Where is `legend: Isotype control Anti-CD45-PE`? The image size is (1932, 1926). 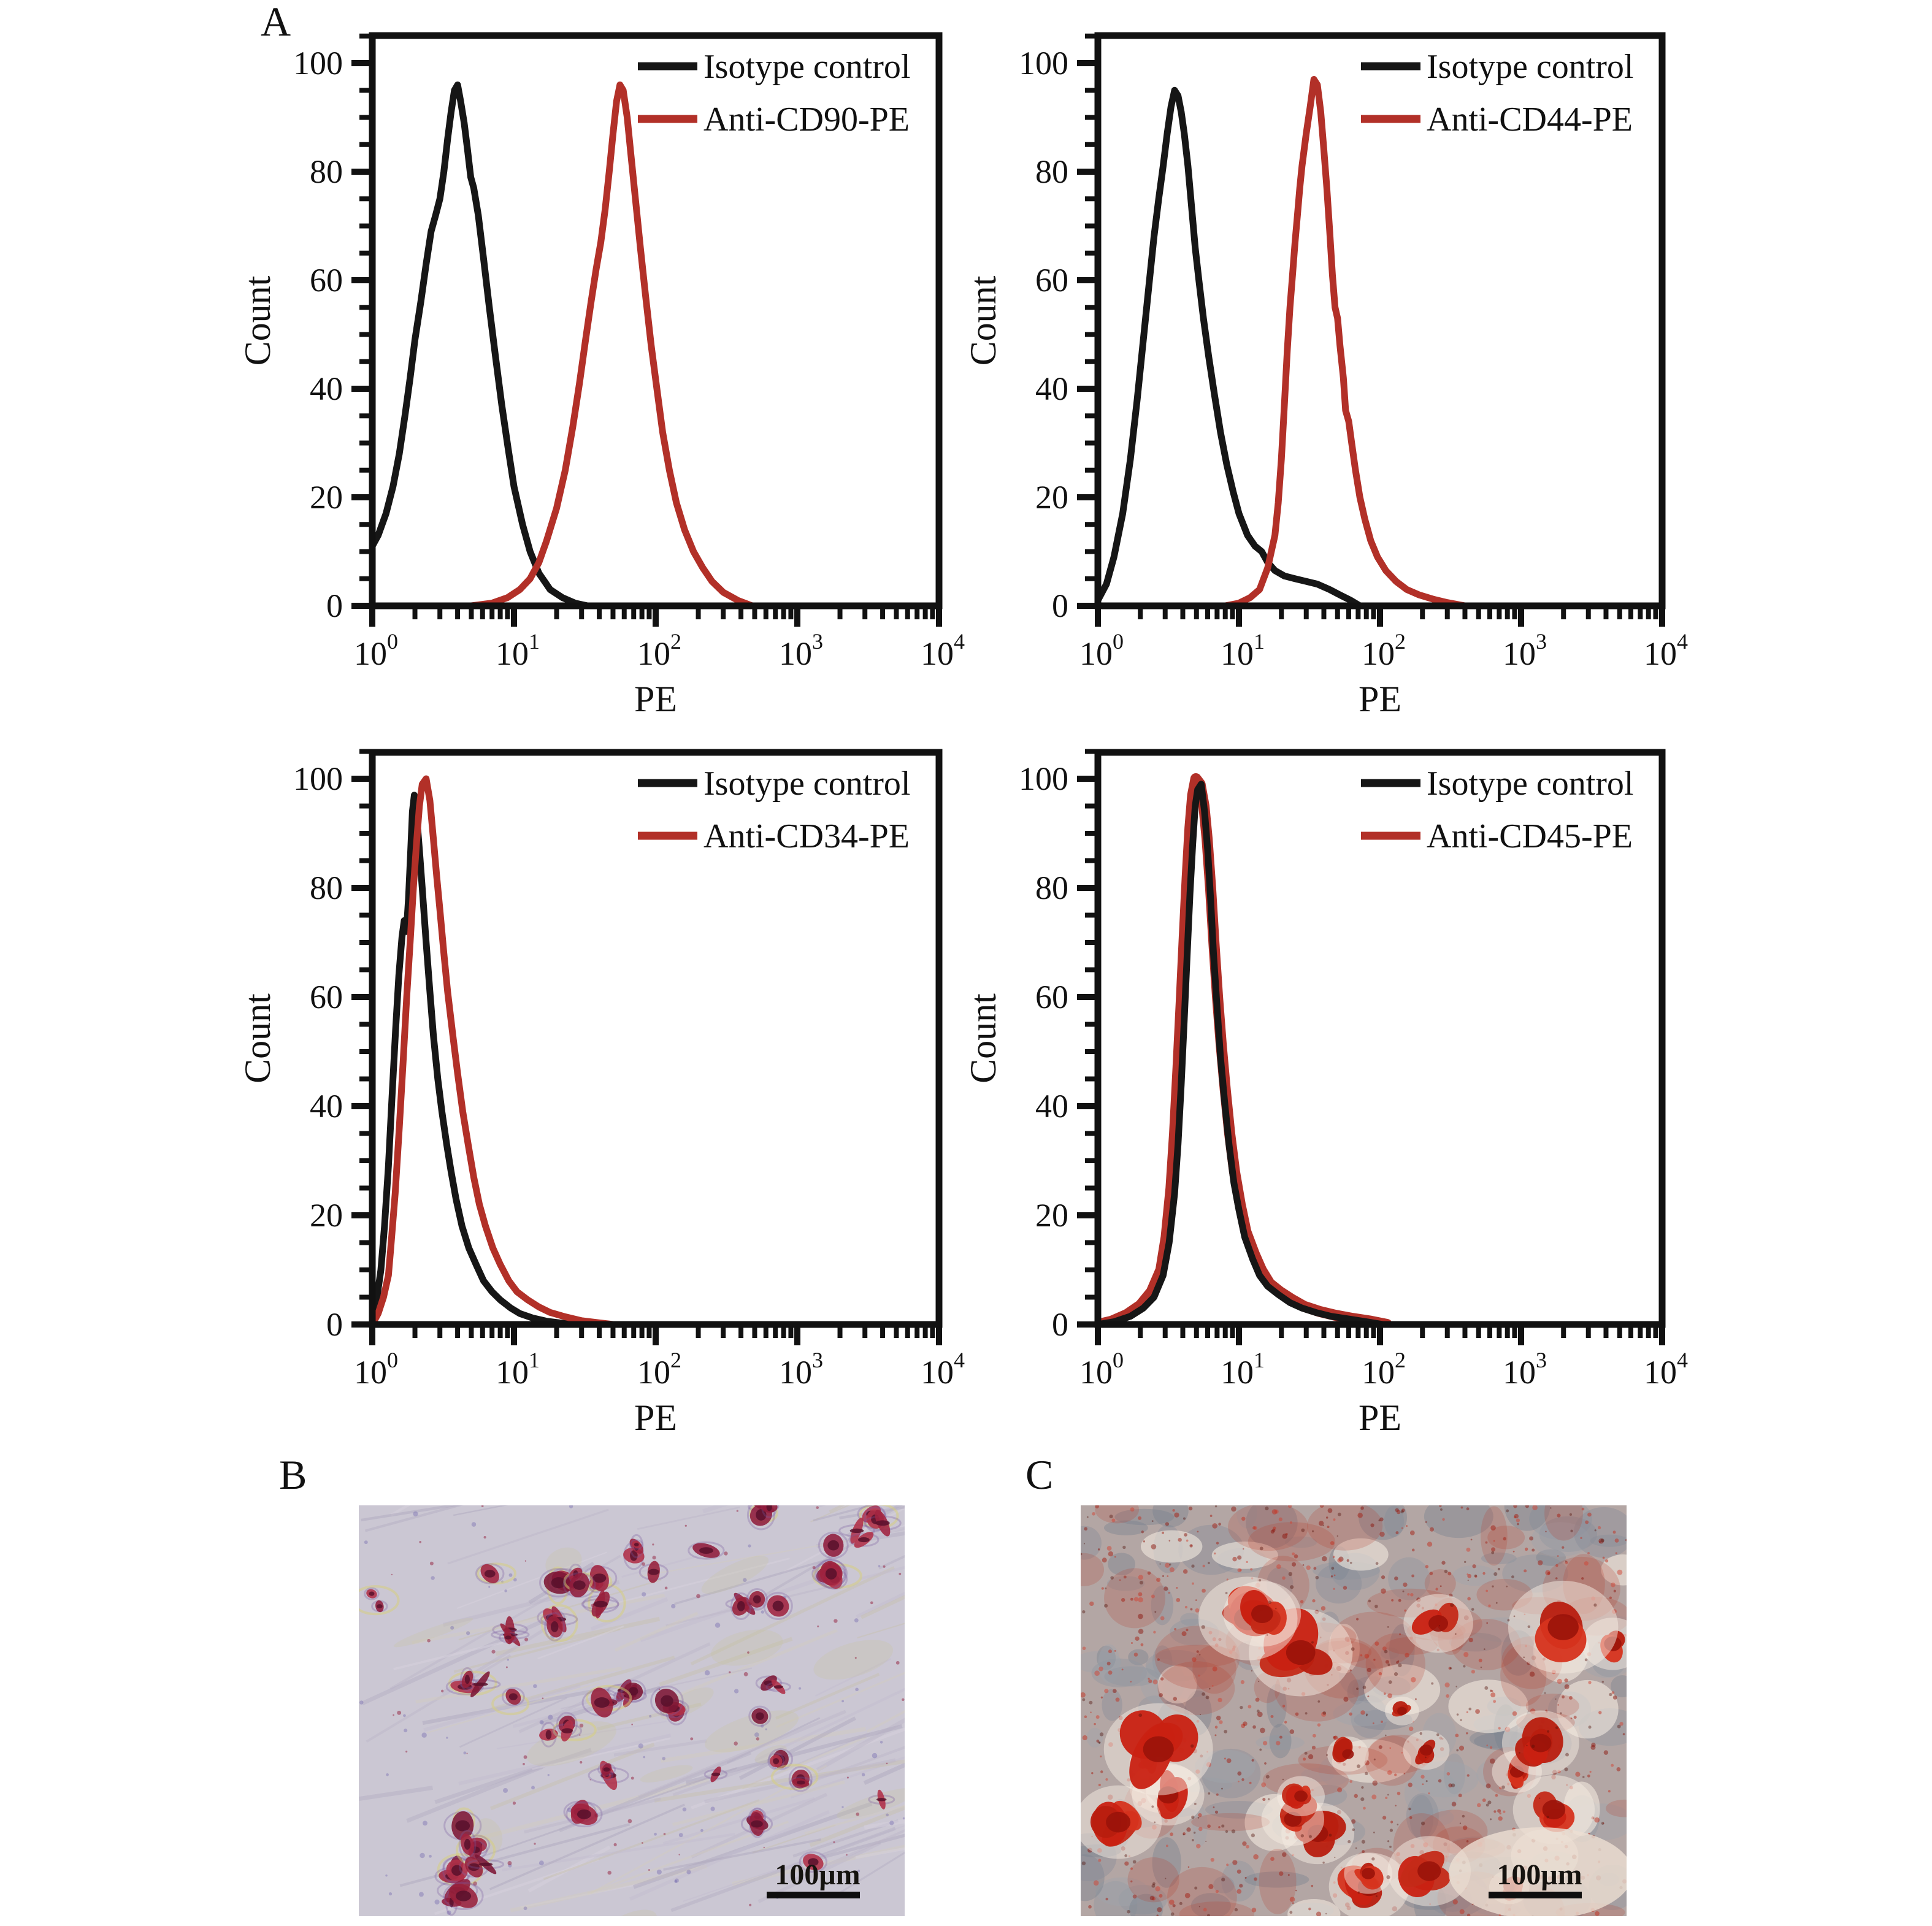
legend: Isotype control Anti-CD45-PE is located at coordinates (1497, 810).